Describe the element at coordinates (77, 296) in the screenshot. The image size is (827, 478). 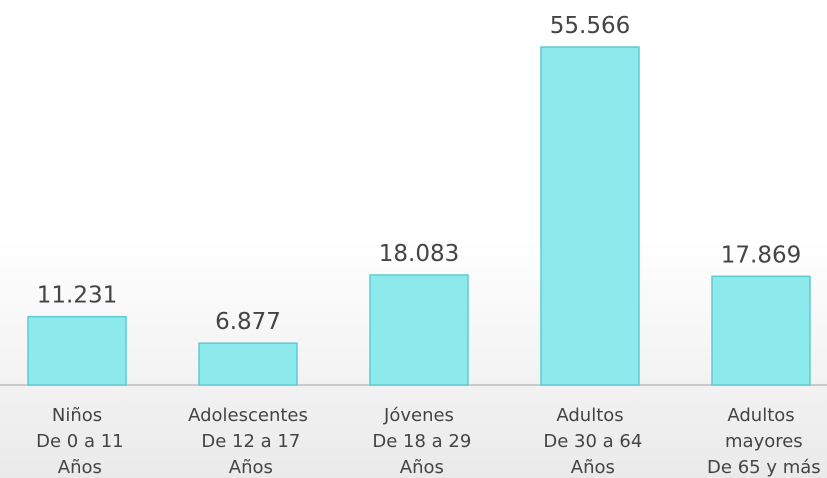
I see `data-label: 11.231` at that location.